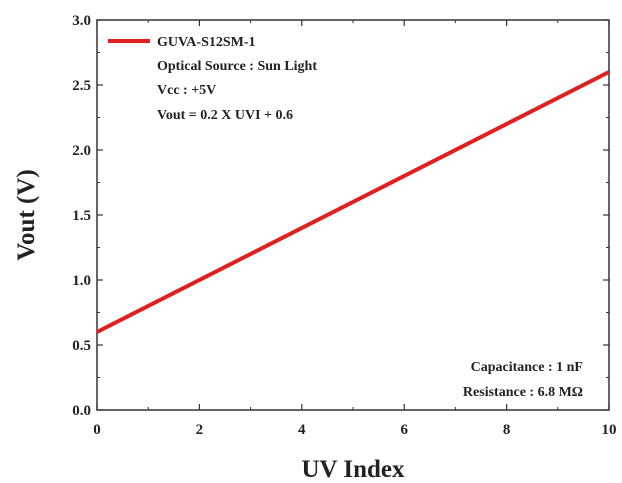  I want to click on annotation-vcc: Vcc : +5V, so click(186, 90).